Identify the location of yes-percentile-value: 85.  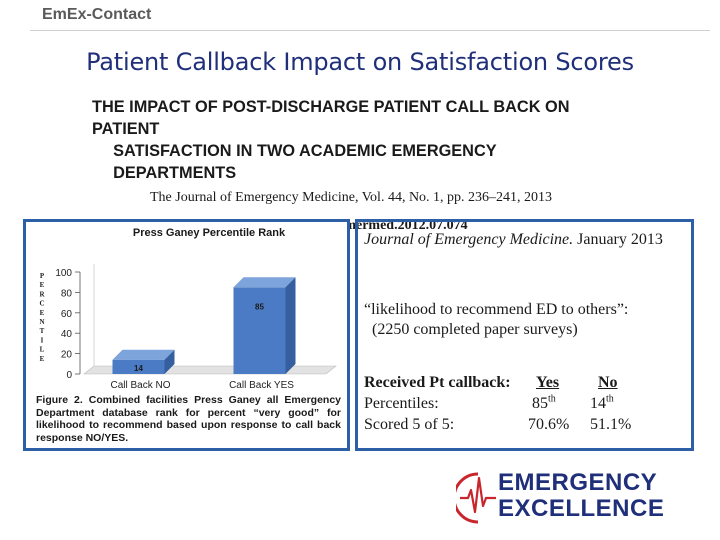
(540, 403).